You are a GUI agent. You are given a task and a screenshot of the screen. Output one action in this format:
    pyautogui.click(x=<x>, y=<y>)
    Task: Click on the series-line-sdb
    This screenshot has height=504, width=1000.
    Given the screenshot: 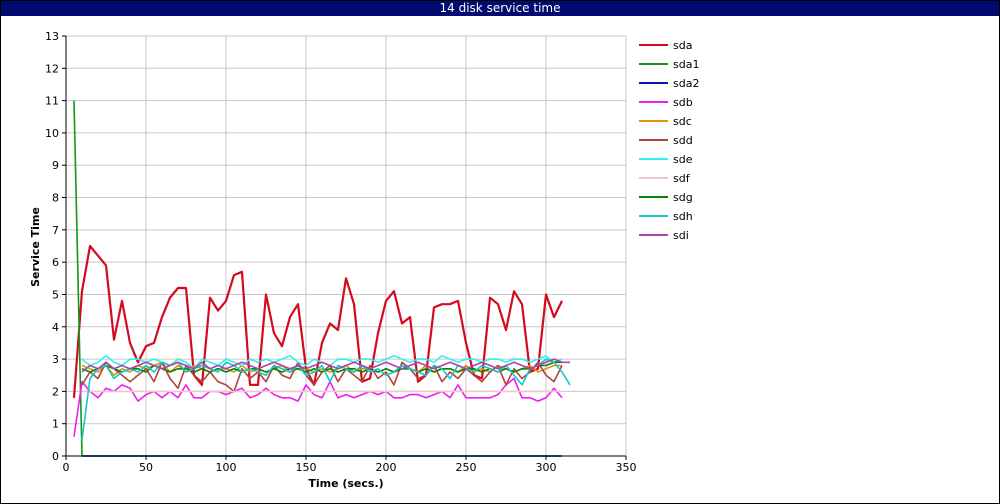 What is the action you would take?
    pyautogui.click(x=318, y=407)
    